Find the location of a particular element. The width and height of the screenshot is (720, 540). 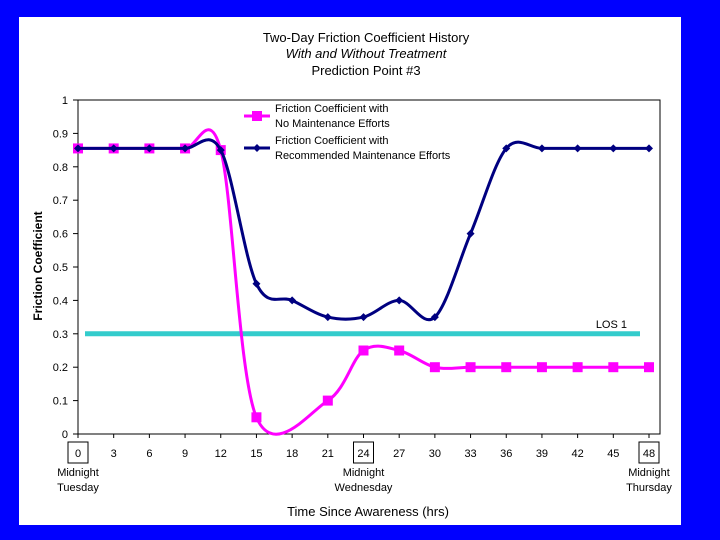

x-tick-label: 42 is located at coordinates (578, 454).